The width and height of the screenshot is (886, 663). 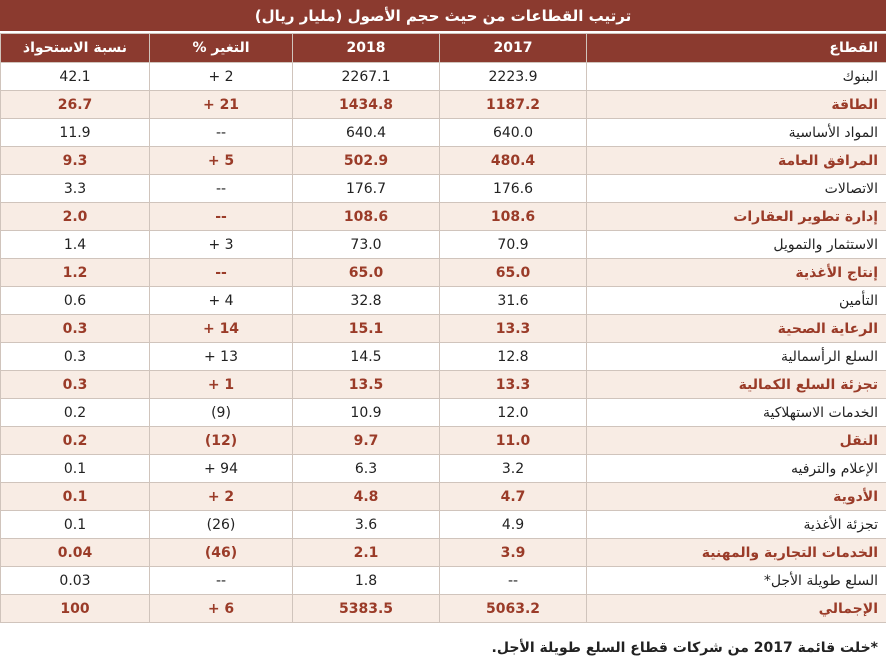 I want to click on cell-y2018: 640.4, so click(x=366, y=132).